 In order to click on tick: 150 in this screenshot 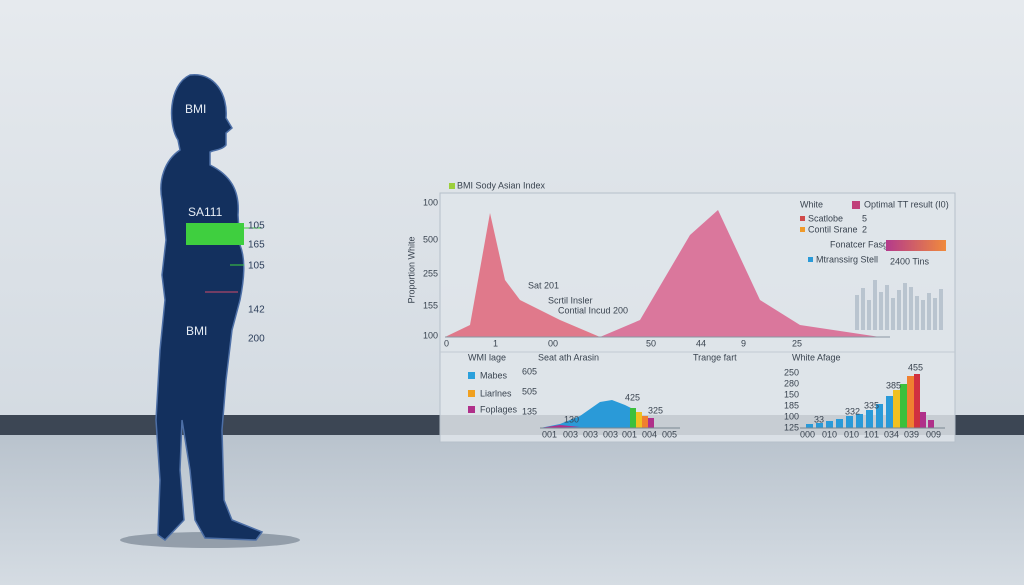, I will do `click(791, 394)`.